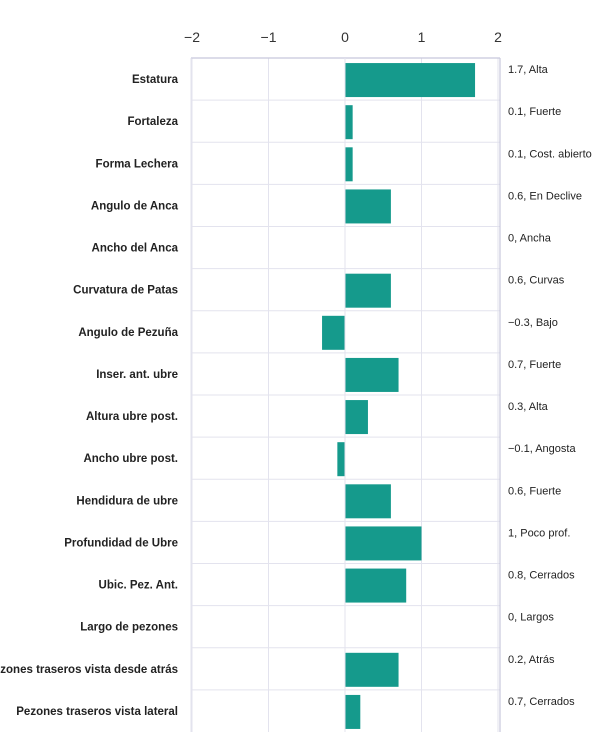  What do you see at coordinates (534, 491) in the screenshot?
I see `value-label: 0.6, Fuerte` at bounding box center [534, 491].